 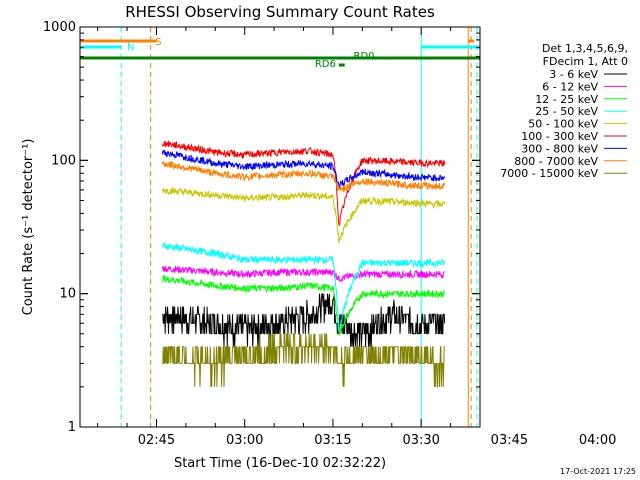 What do you see at coordinates (559, 148) in the screenshot?
I see `legend-label: 300 - 800 keV` at bounding box center [559, 148].